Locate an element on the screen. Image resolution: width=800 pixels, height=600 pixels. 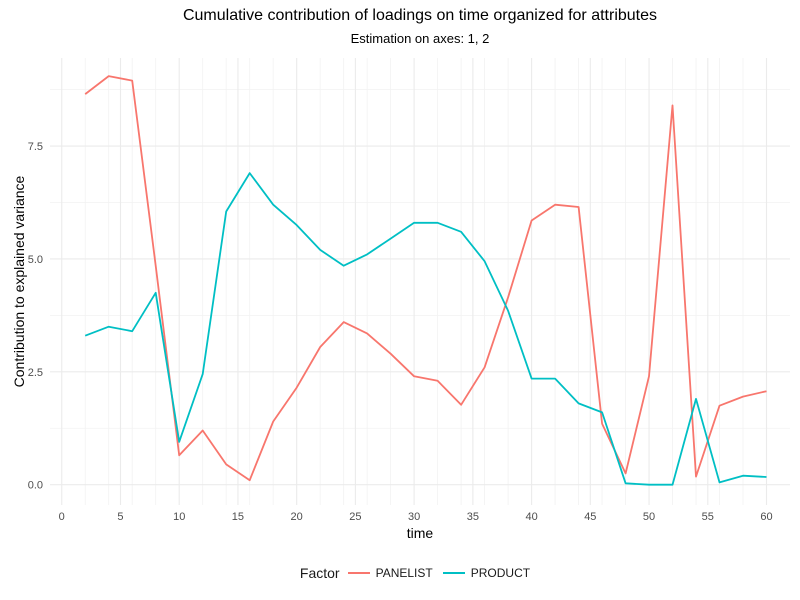
x-tick-label: 60 is located at coordinates (766, 517).